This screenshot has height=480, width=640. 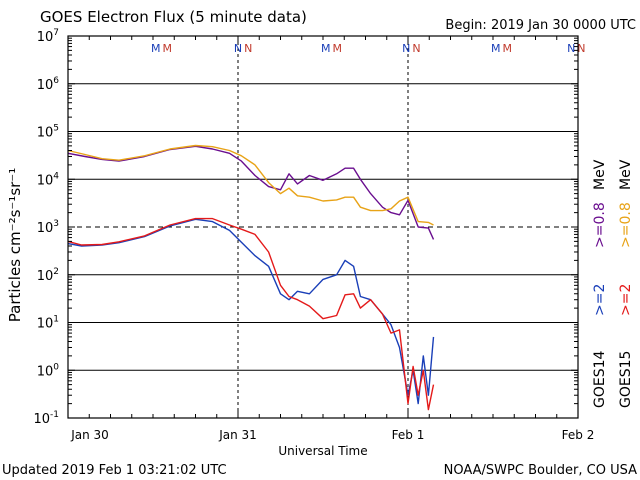 I want to click on legend-goes14-08mev: >=0.8, so click(x=600, y=225).